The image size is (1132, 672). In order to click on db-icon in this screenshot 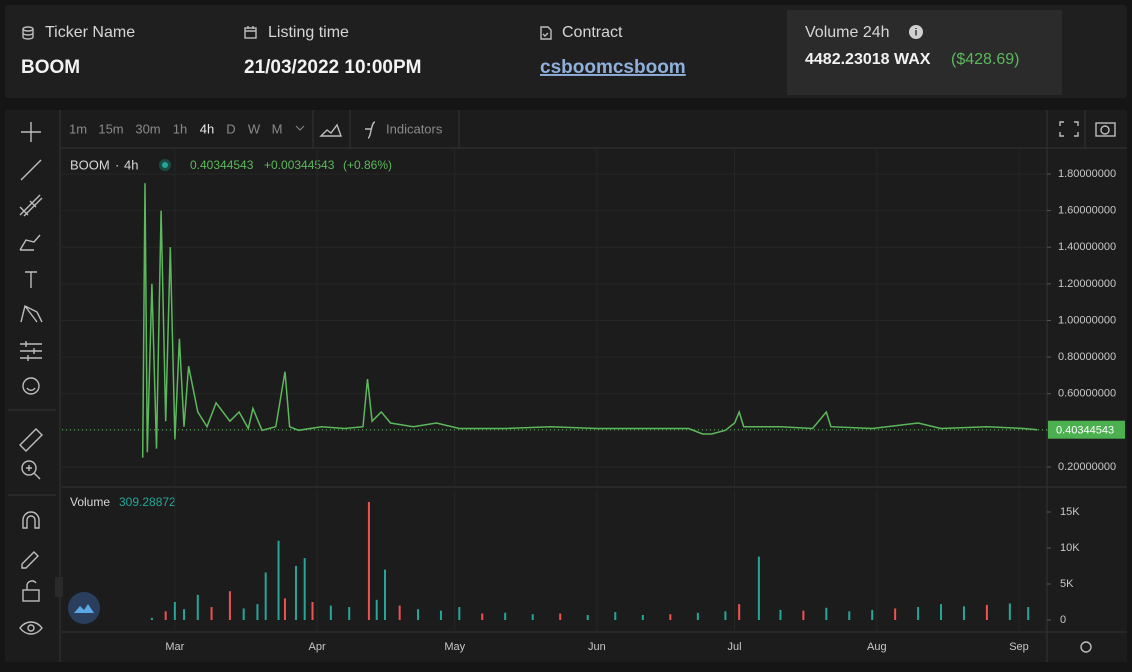, I will do `click(28, 33)`.